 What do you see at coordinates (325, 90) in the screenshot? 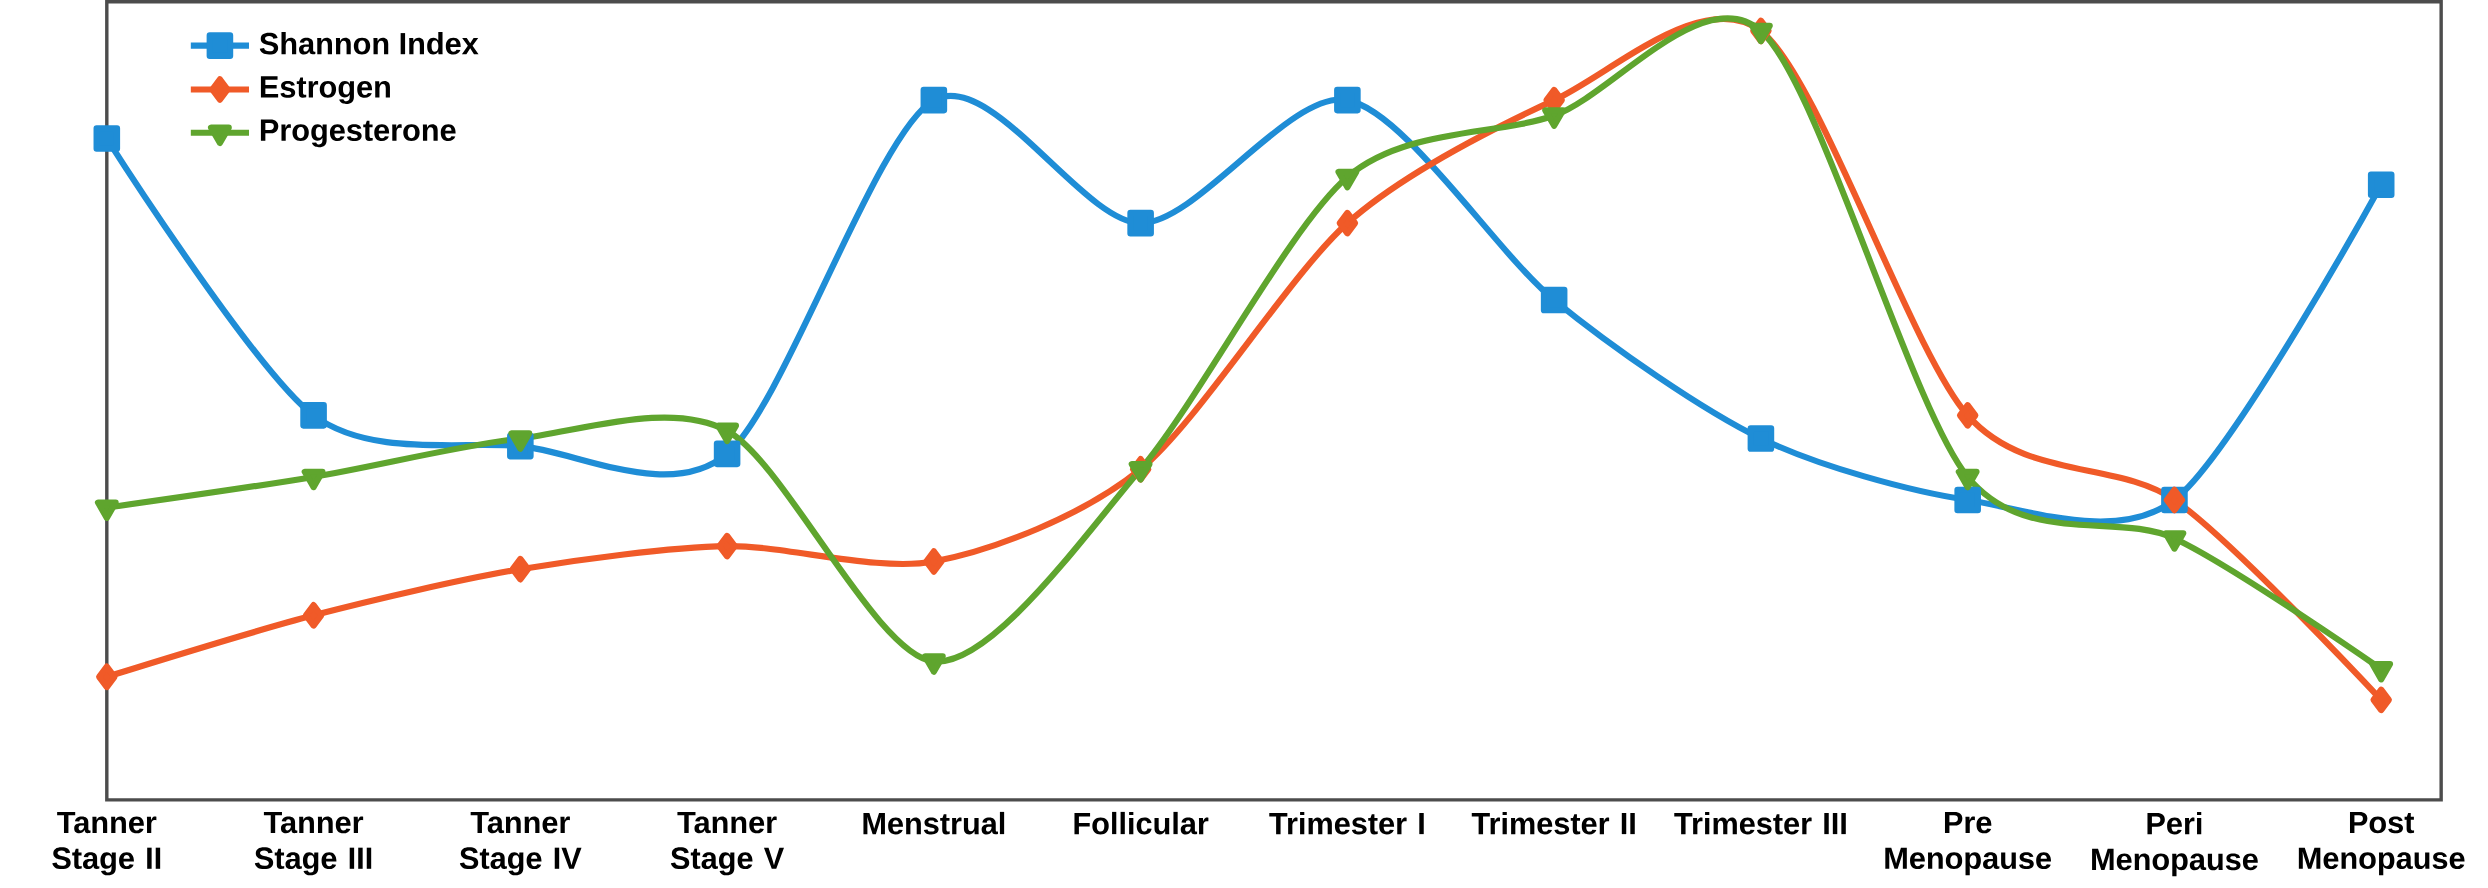
I see `legend-label: Estrogen` at bounding box center [325, 90].